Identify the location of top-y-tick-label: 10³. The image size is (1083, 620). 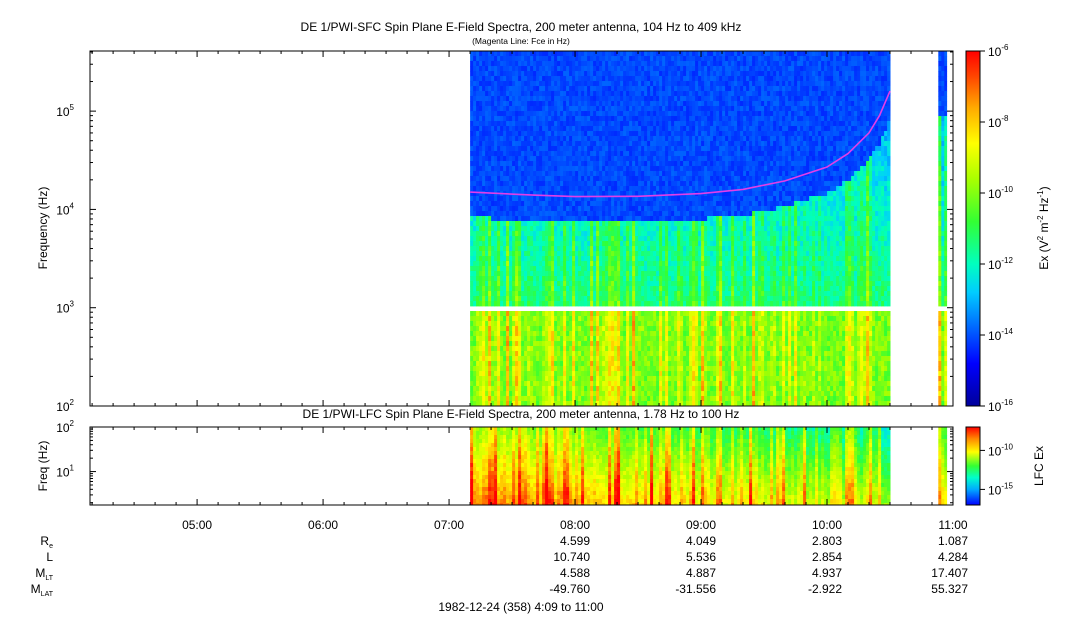
(65, 308).